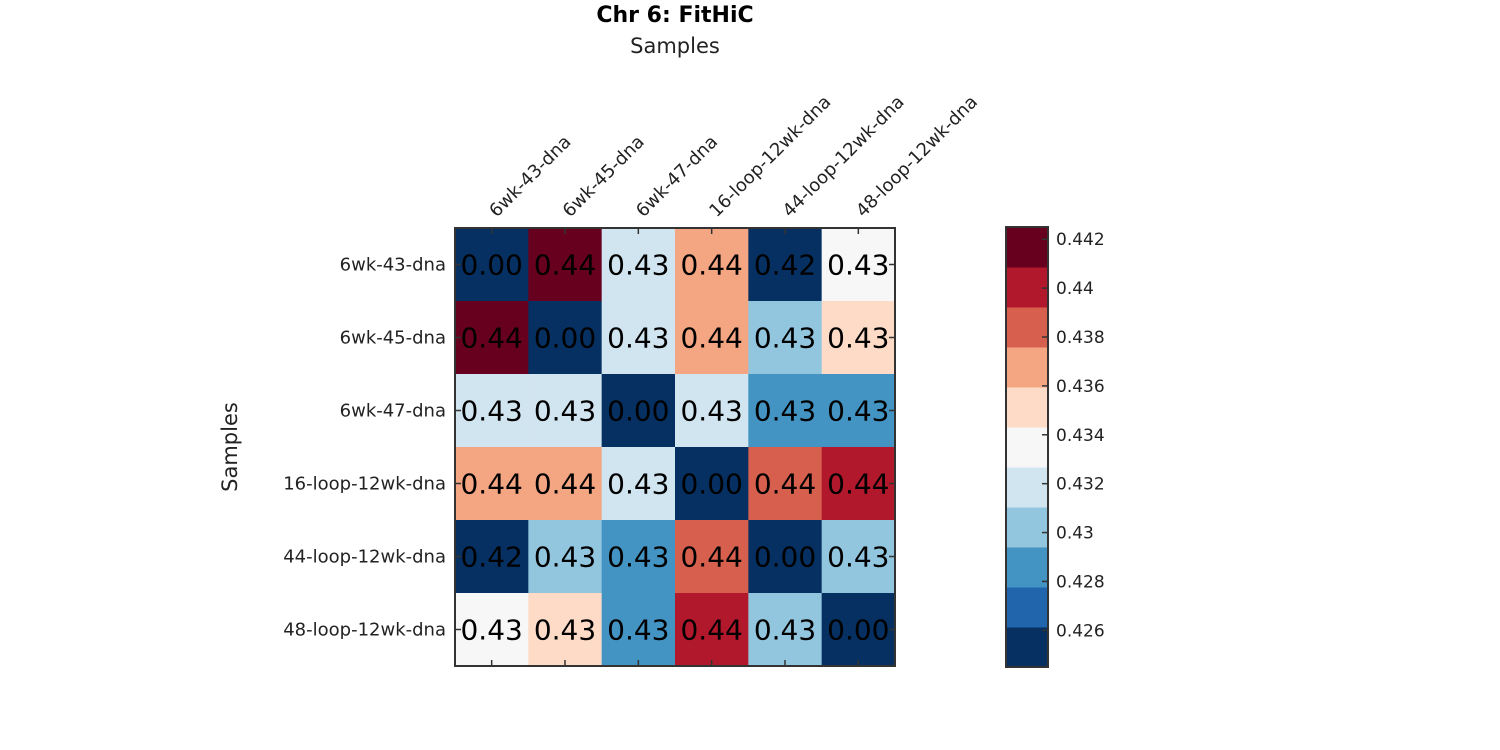 The image size is (1500, 750). Describe the element at coordinates (1080, 387) in the screenshot. I see `colorbar-tick-label: 0.436` at that location.